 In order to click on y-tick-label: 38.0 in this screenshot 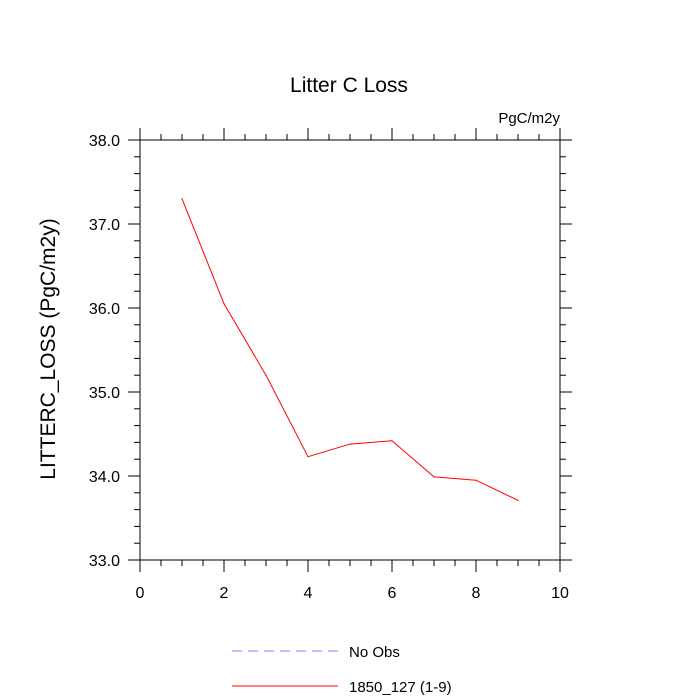, I will do `click(104, 141)`.